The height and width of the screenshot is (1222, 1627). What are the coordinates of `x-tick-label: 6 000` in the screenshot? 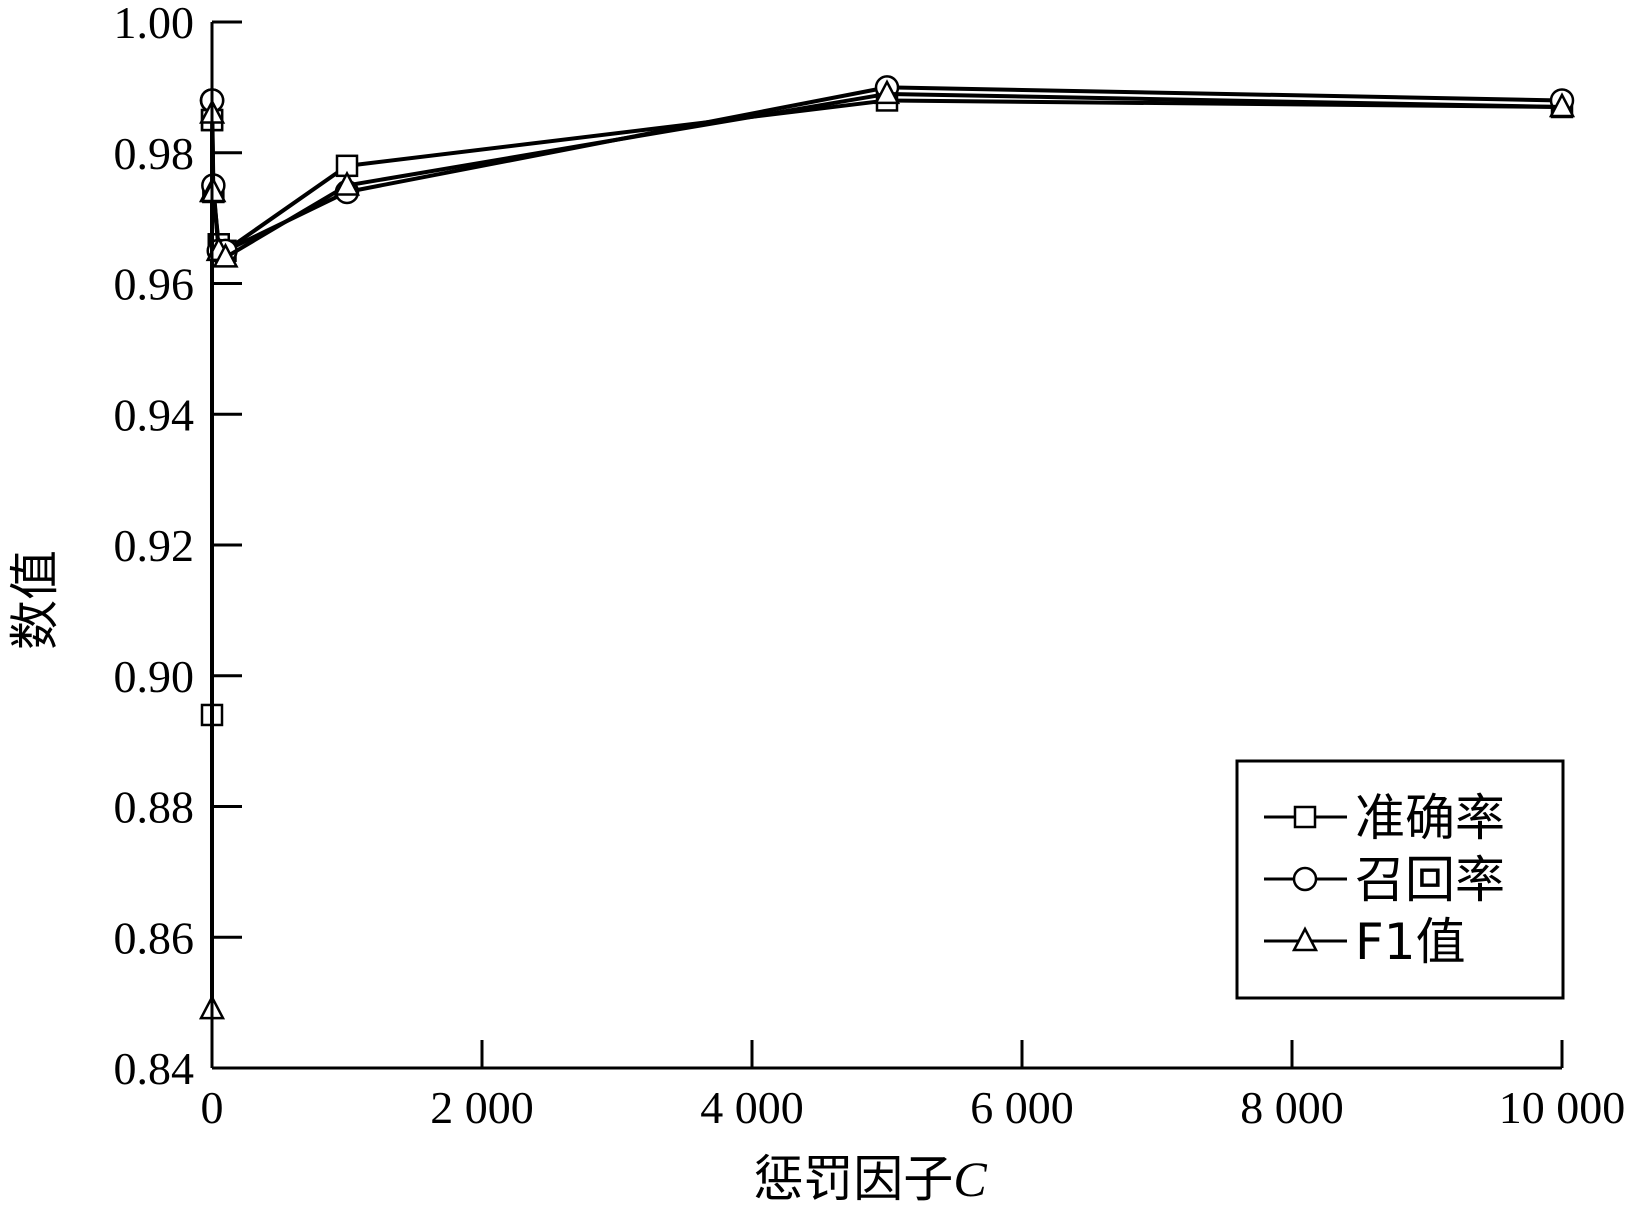 It's located at (1022, 1107).